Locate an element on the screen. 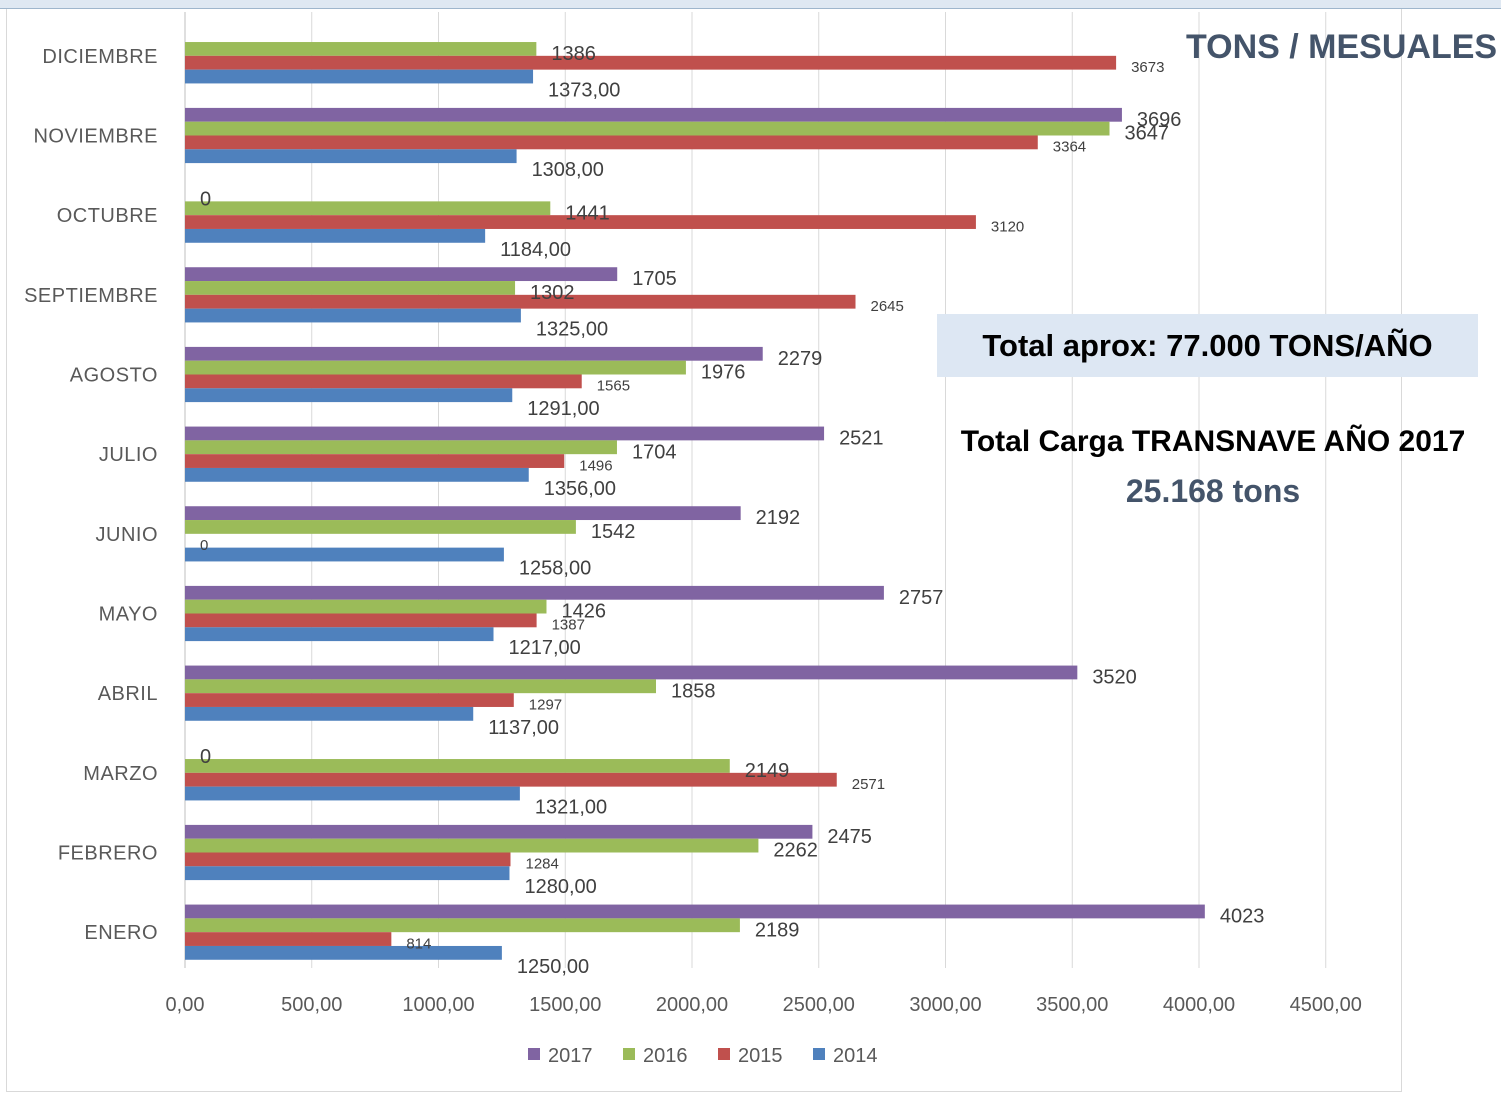 The width and height of the screenshot is (1501, 1094). data-label-2014-marzo: 1321,00 is located at coordinates (571, 808).